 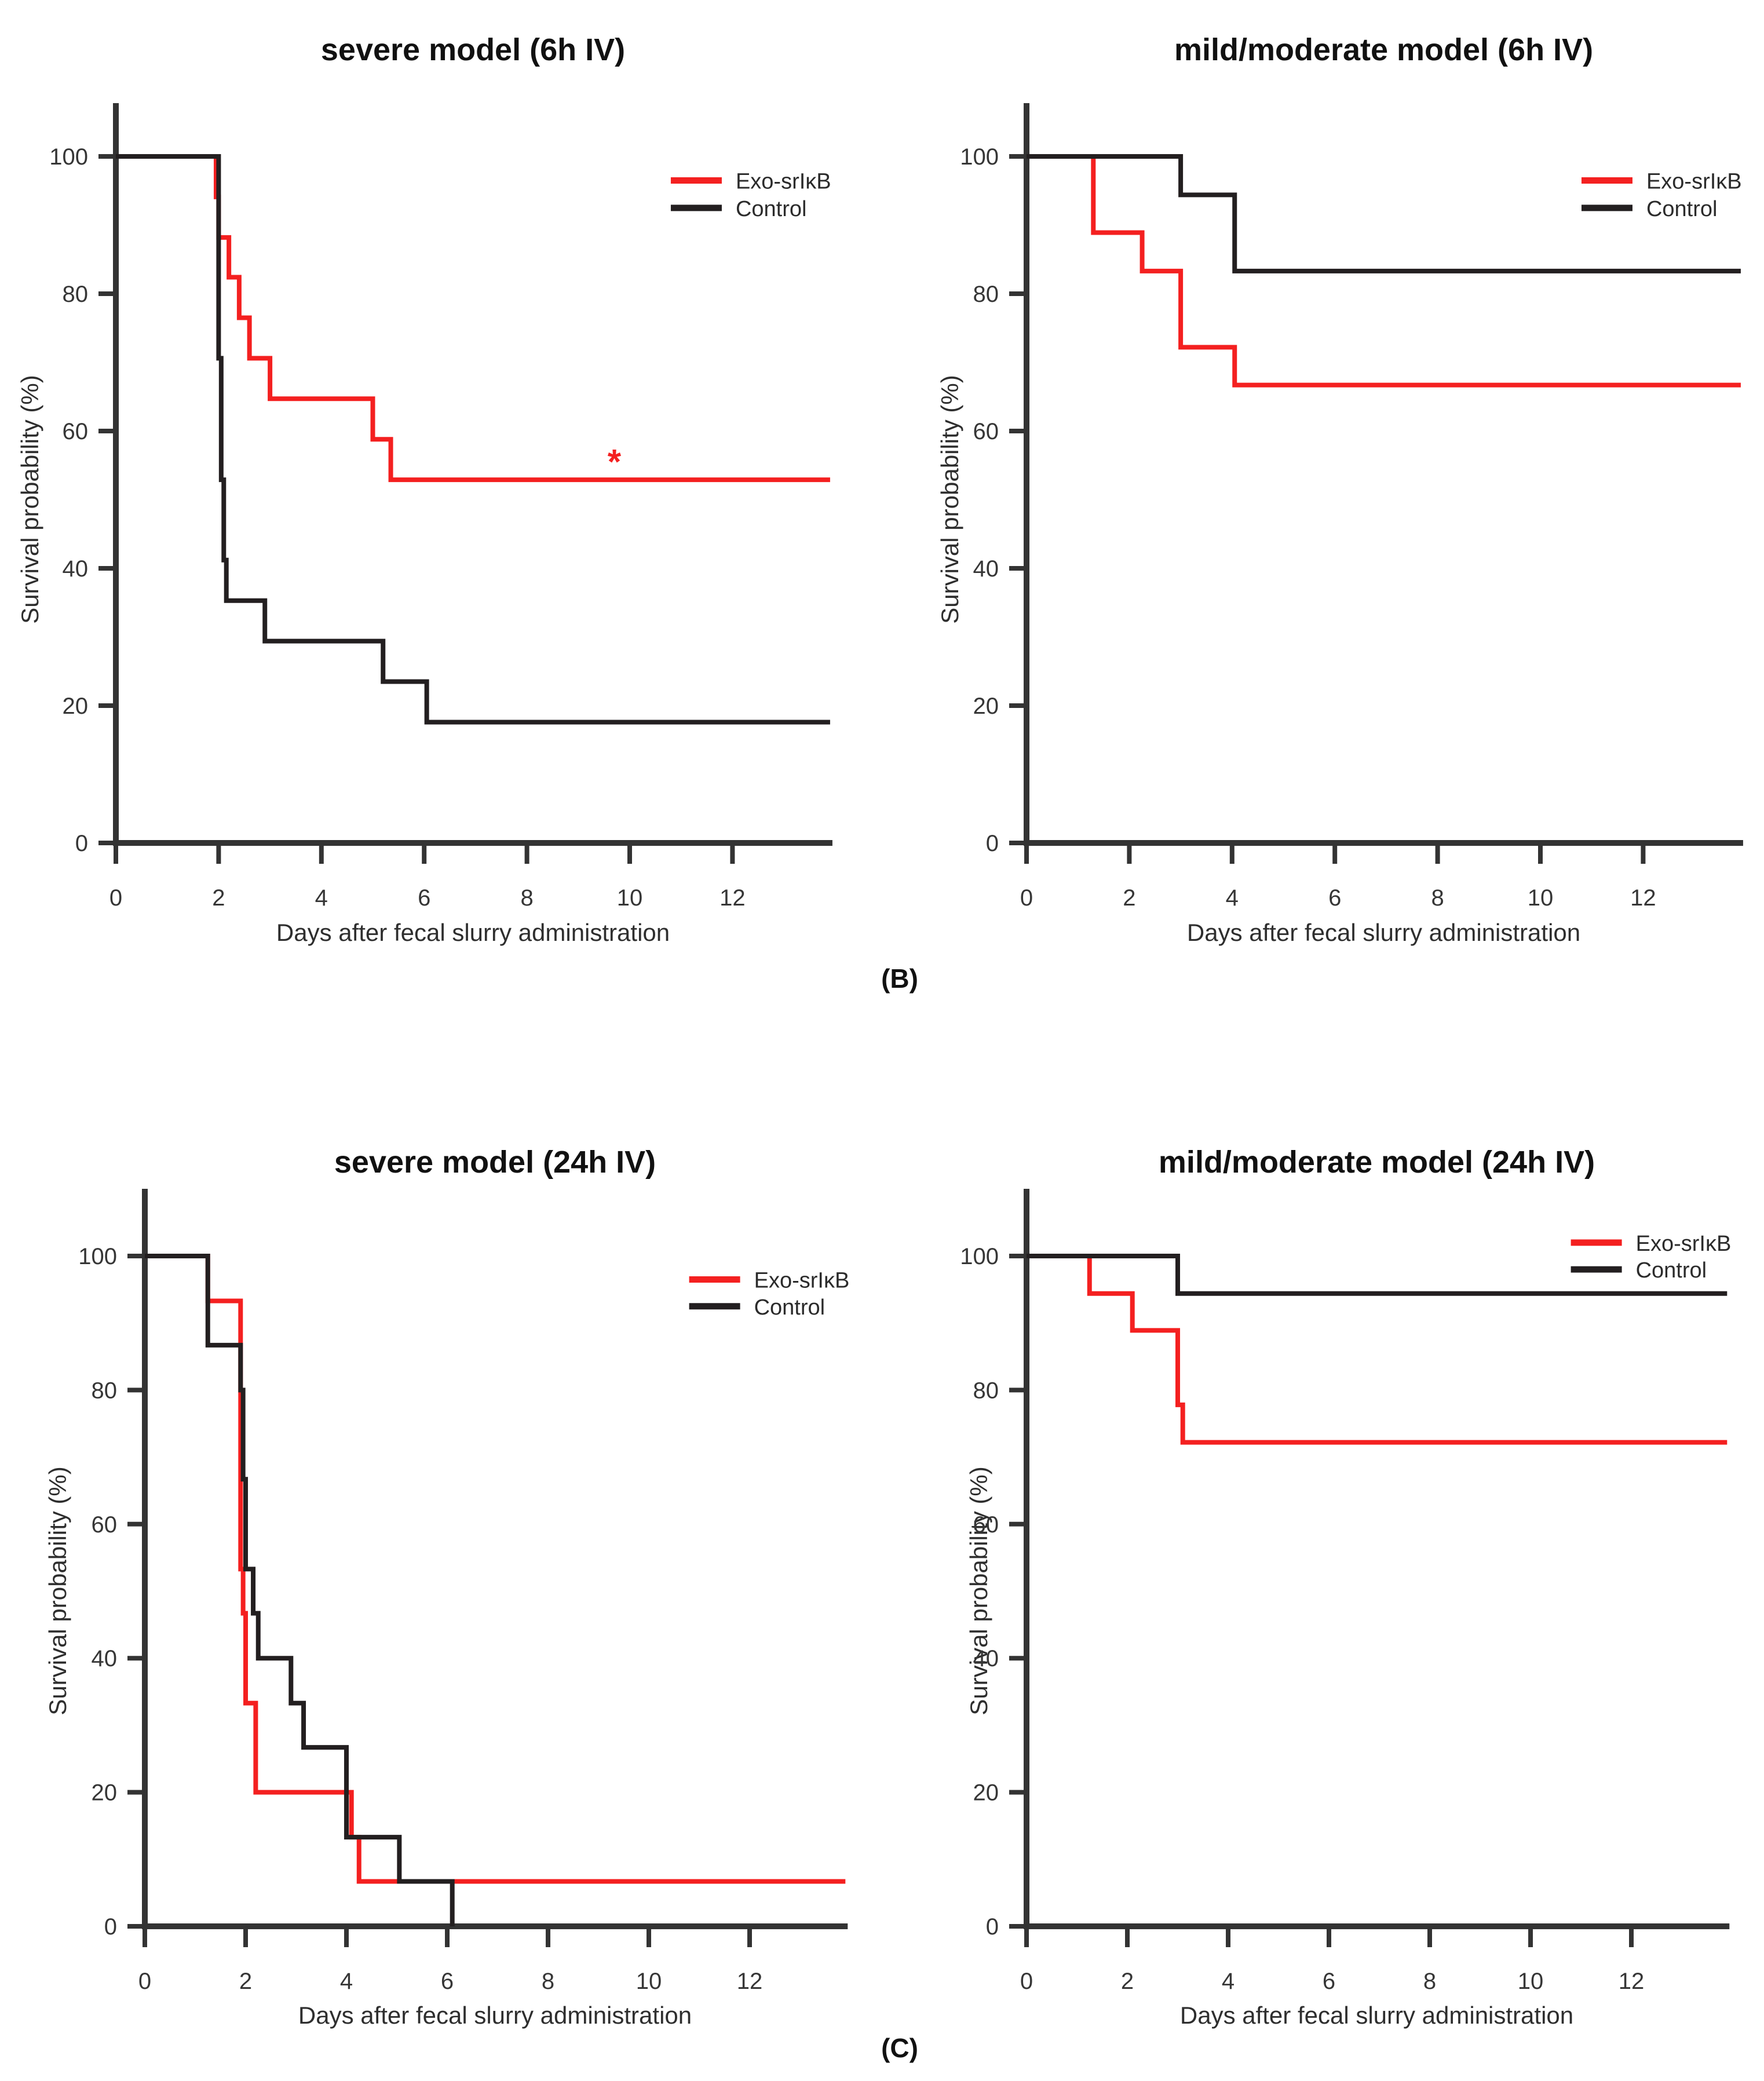 I want to click on significance-asterisk: *, so click(x=615, y=461).